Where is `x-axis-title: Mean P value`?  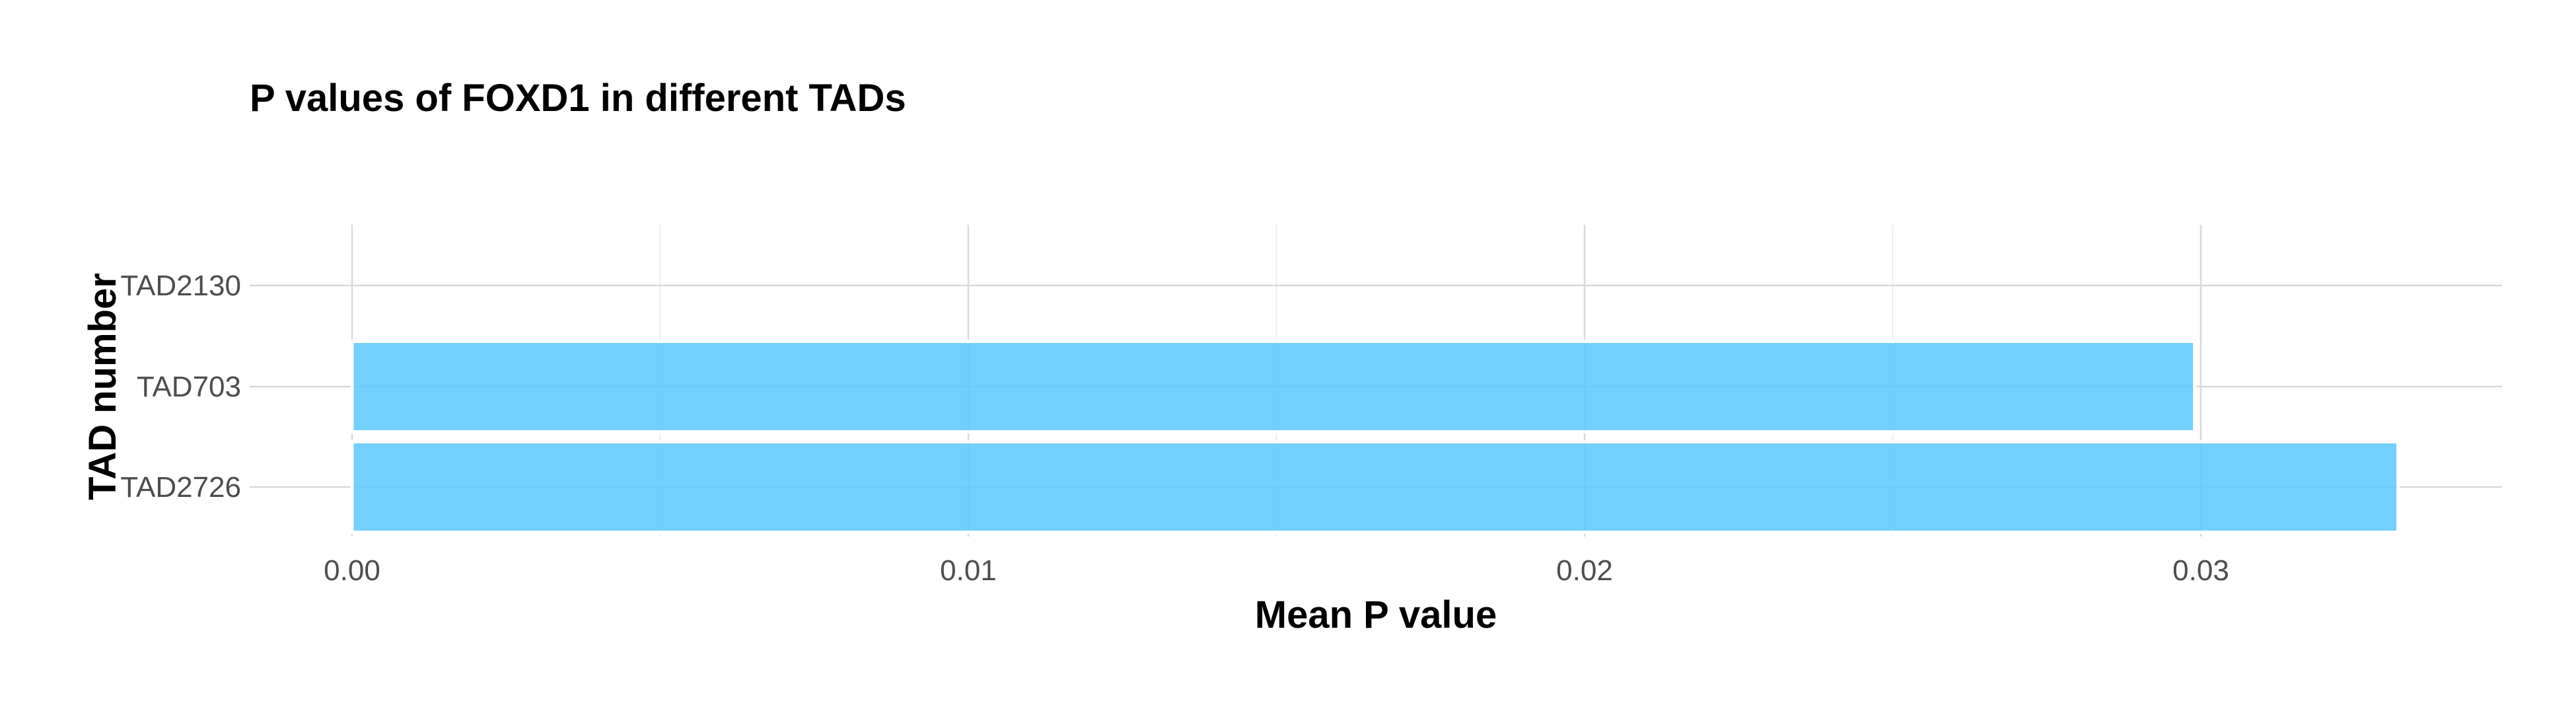
x-axis-title: Mean P value is located at coordinates (1376, 614).